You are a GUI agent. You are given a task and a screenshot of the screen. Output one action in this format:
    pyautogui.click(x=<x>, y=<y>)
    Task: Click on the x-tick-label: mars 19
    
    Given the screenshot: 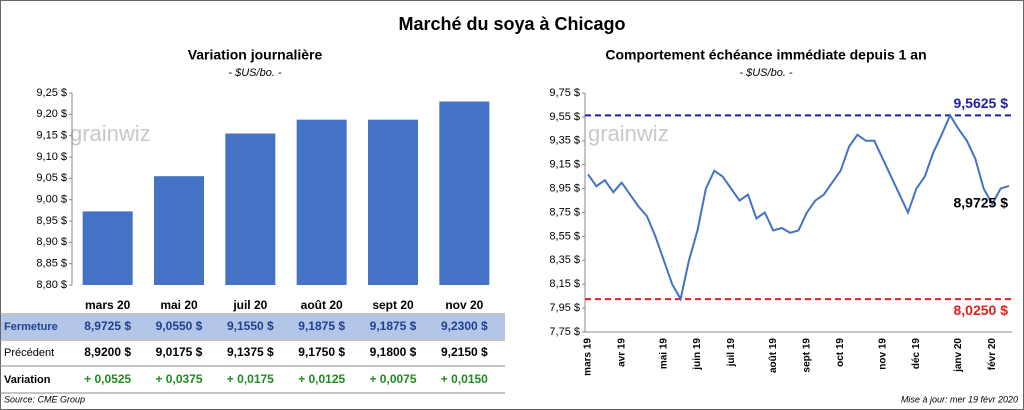 What is the action you would take?
    pyautogui.click(x=588, y=357)
    